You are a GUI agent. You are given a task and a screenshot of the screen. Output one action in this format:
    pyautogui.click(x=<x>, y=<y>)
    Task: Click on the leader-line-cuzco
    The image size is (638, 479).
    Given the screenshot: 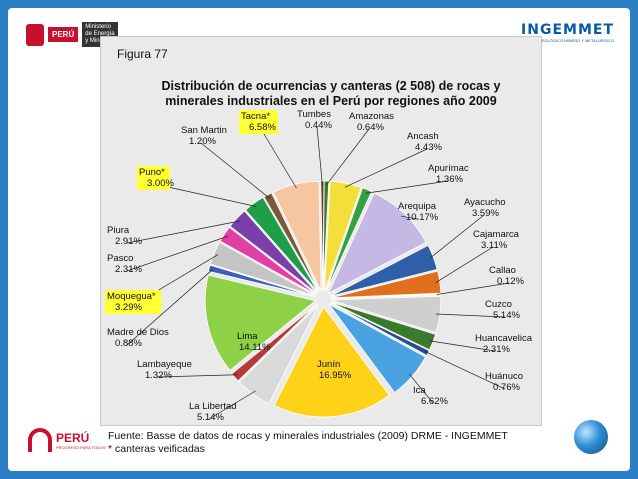 What is the action you would take?
    pyautogui.click(x=470, y=315)
    